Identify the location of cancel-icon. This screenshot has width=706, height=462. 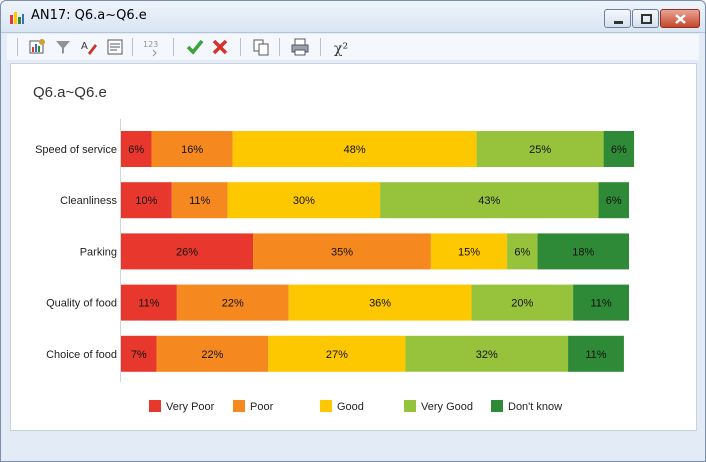
(220, 47).